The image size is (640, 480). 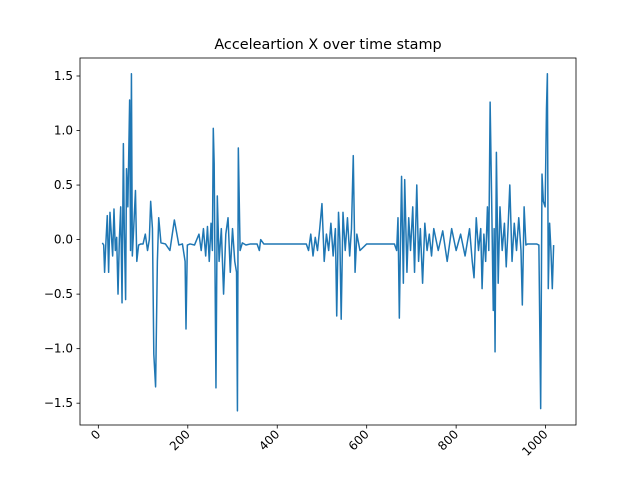 I want to click on y-tick-label: −1.0, so click(x=58, y=349).